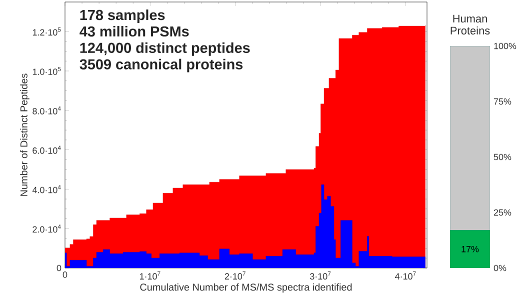 The image size is (520, 300). Describe the element at coordinates (500, 268) in the screenshot. I see `y-tick-label: 0%` at that location.